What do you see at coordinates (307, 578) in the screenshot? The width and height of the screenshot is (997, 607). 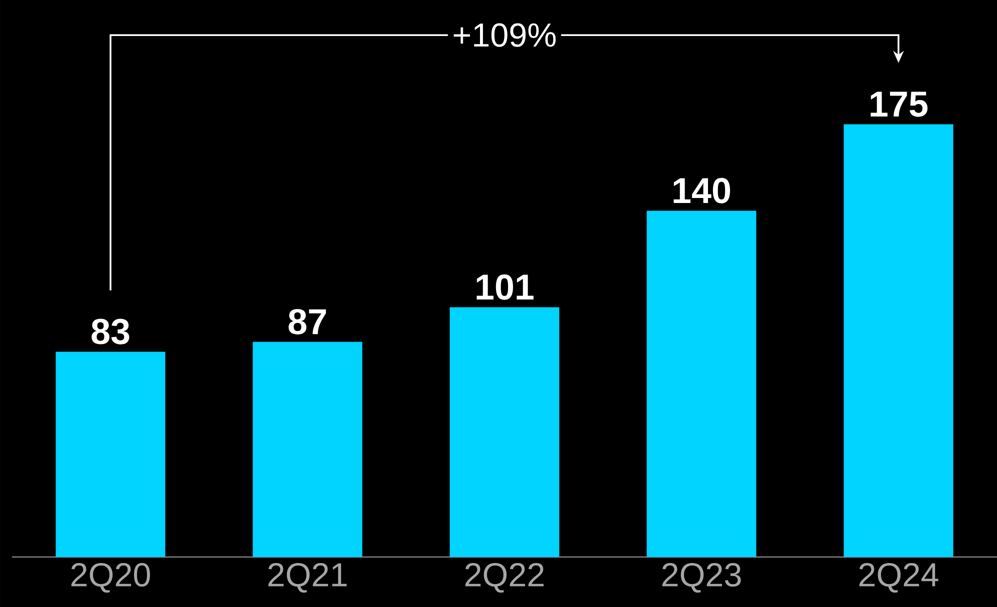 I see `x-tick-label: 2Q21` at bounding box center [307, 578].